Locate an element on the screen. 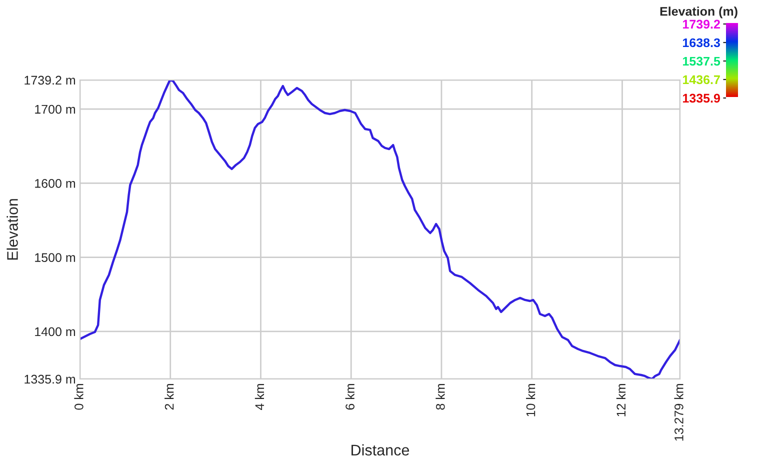  color-bar-title: Elevation (m) is located at coordinates (699, 12).